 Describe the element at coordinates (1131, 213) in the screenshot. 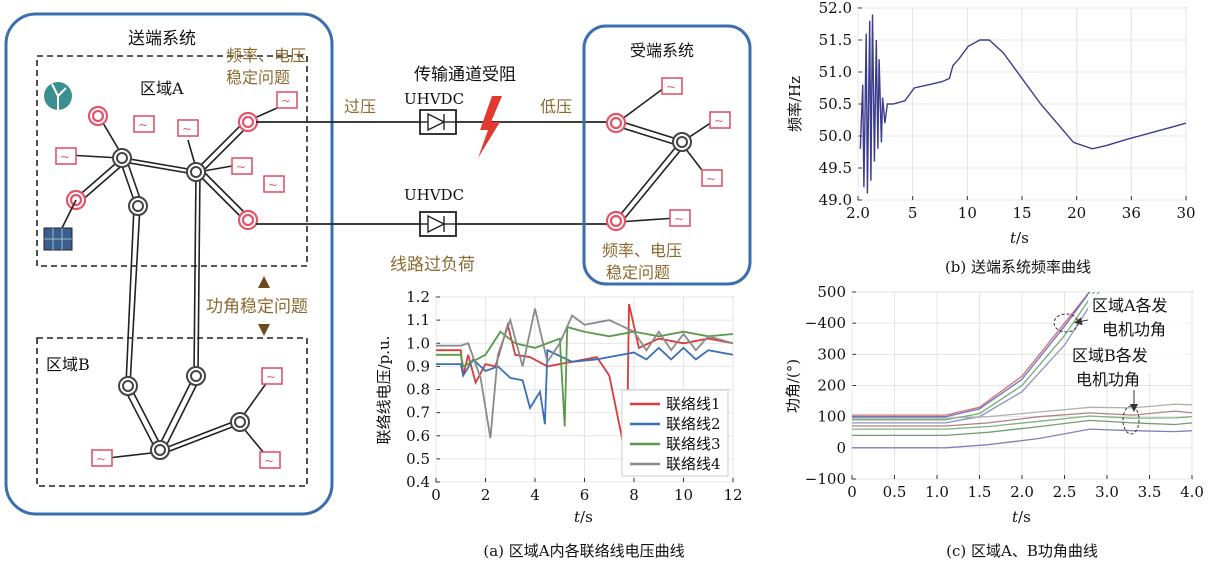

I see `chart-b-xtick-label: 36` at that location.